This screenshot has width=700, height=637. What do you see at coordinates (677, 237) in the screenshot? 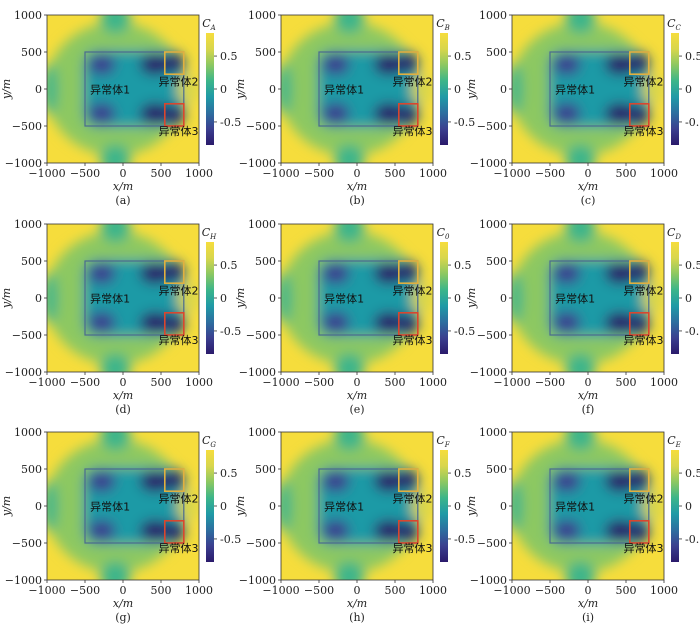
I see `colorbar-subscript: D` at bounding box center [677, 237].